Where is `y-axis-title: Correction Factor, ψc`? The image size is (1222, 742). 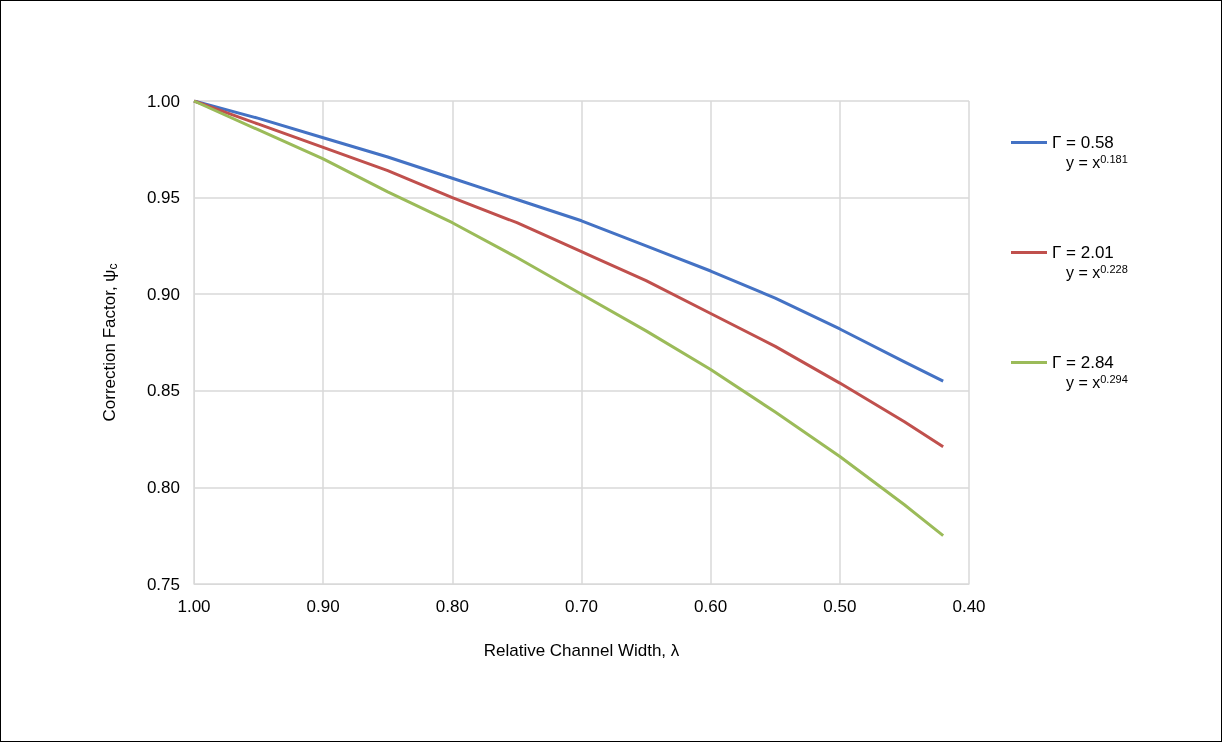
y-axis-title: Correction Factor, ψc is located at coordinates (109, 342).